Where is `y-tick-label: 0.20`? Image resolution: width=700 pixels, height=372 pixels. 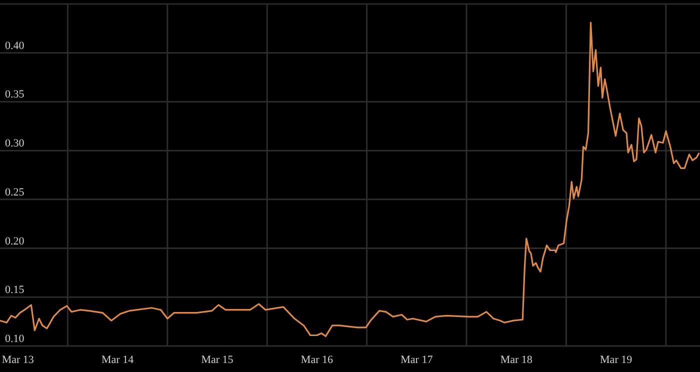 y-tick-label: 0.20 is located at coordinates (15, 241).